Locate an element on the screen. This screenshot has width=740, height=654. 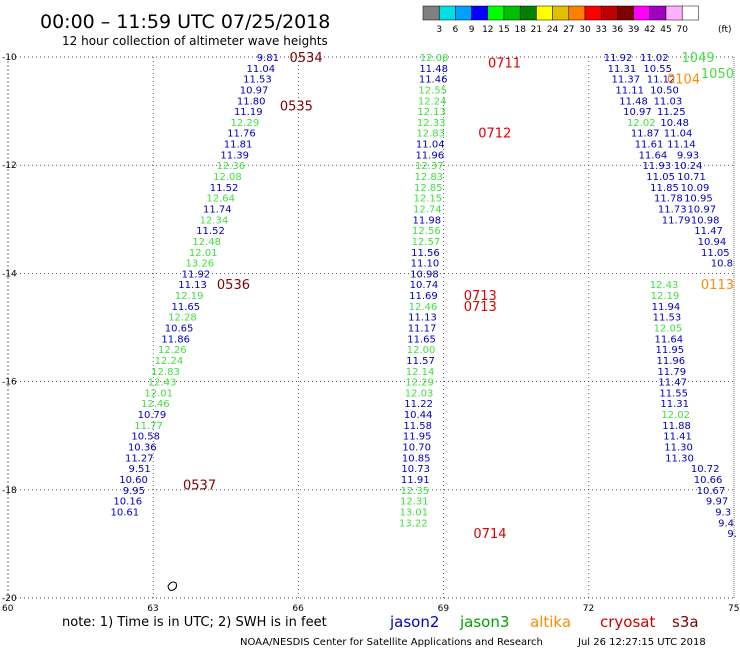
wave-height-value: 11.46 is located at coordinates (433, 80).